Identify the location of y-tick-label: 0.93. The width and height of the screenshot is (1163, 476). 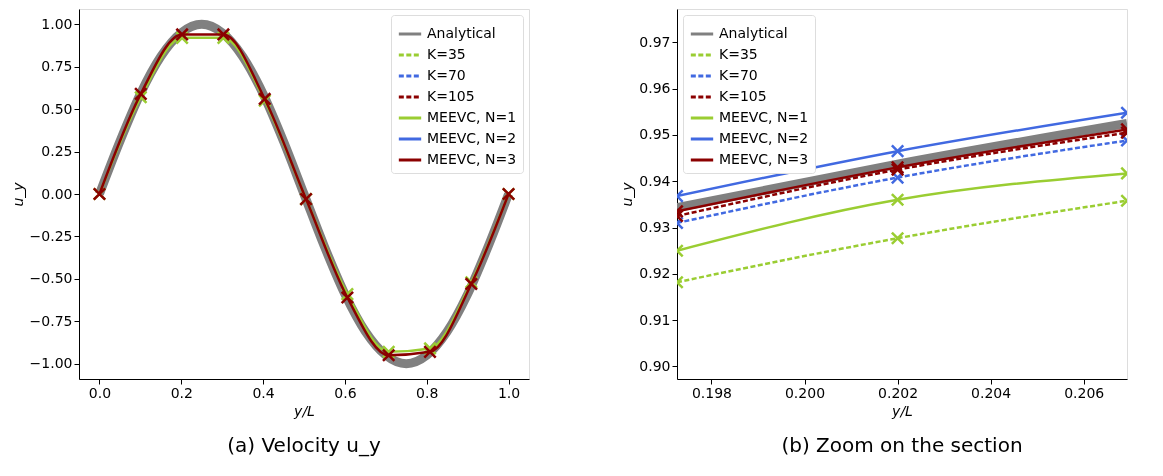
(655, 227).